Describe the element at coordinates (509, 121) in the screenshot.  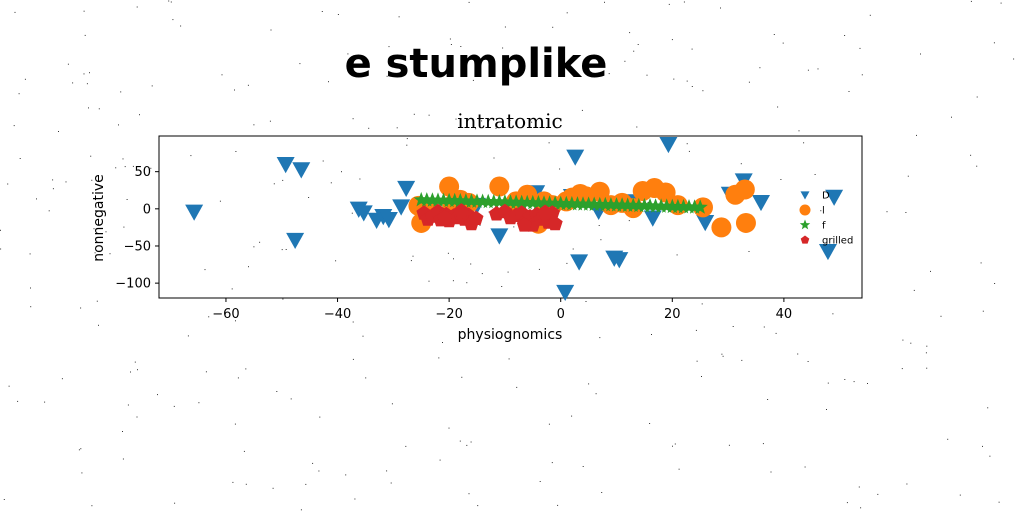
I see `chart-title: intratomic` at that location.